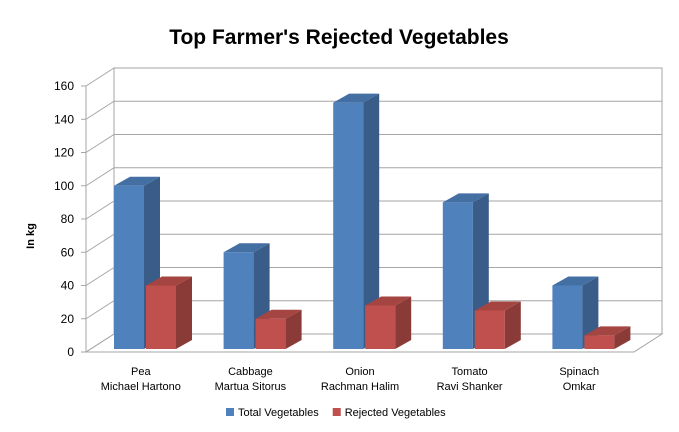  I want to click on x-tick-label: Michael Hartono, so click(141, 387).